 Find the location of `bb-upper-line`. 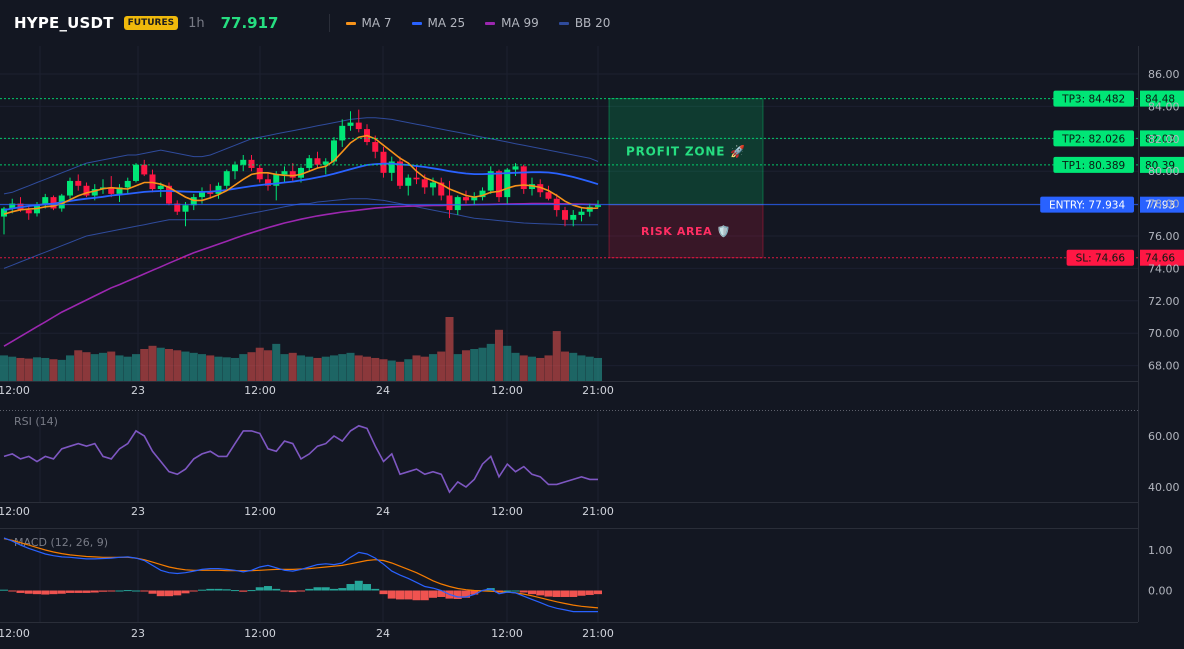

bb-upper-line is located at coordinates (301, 156).